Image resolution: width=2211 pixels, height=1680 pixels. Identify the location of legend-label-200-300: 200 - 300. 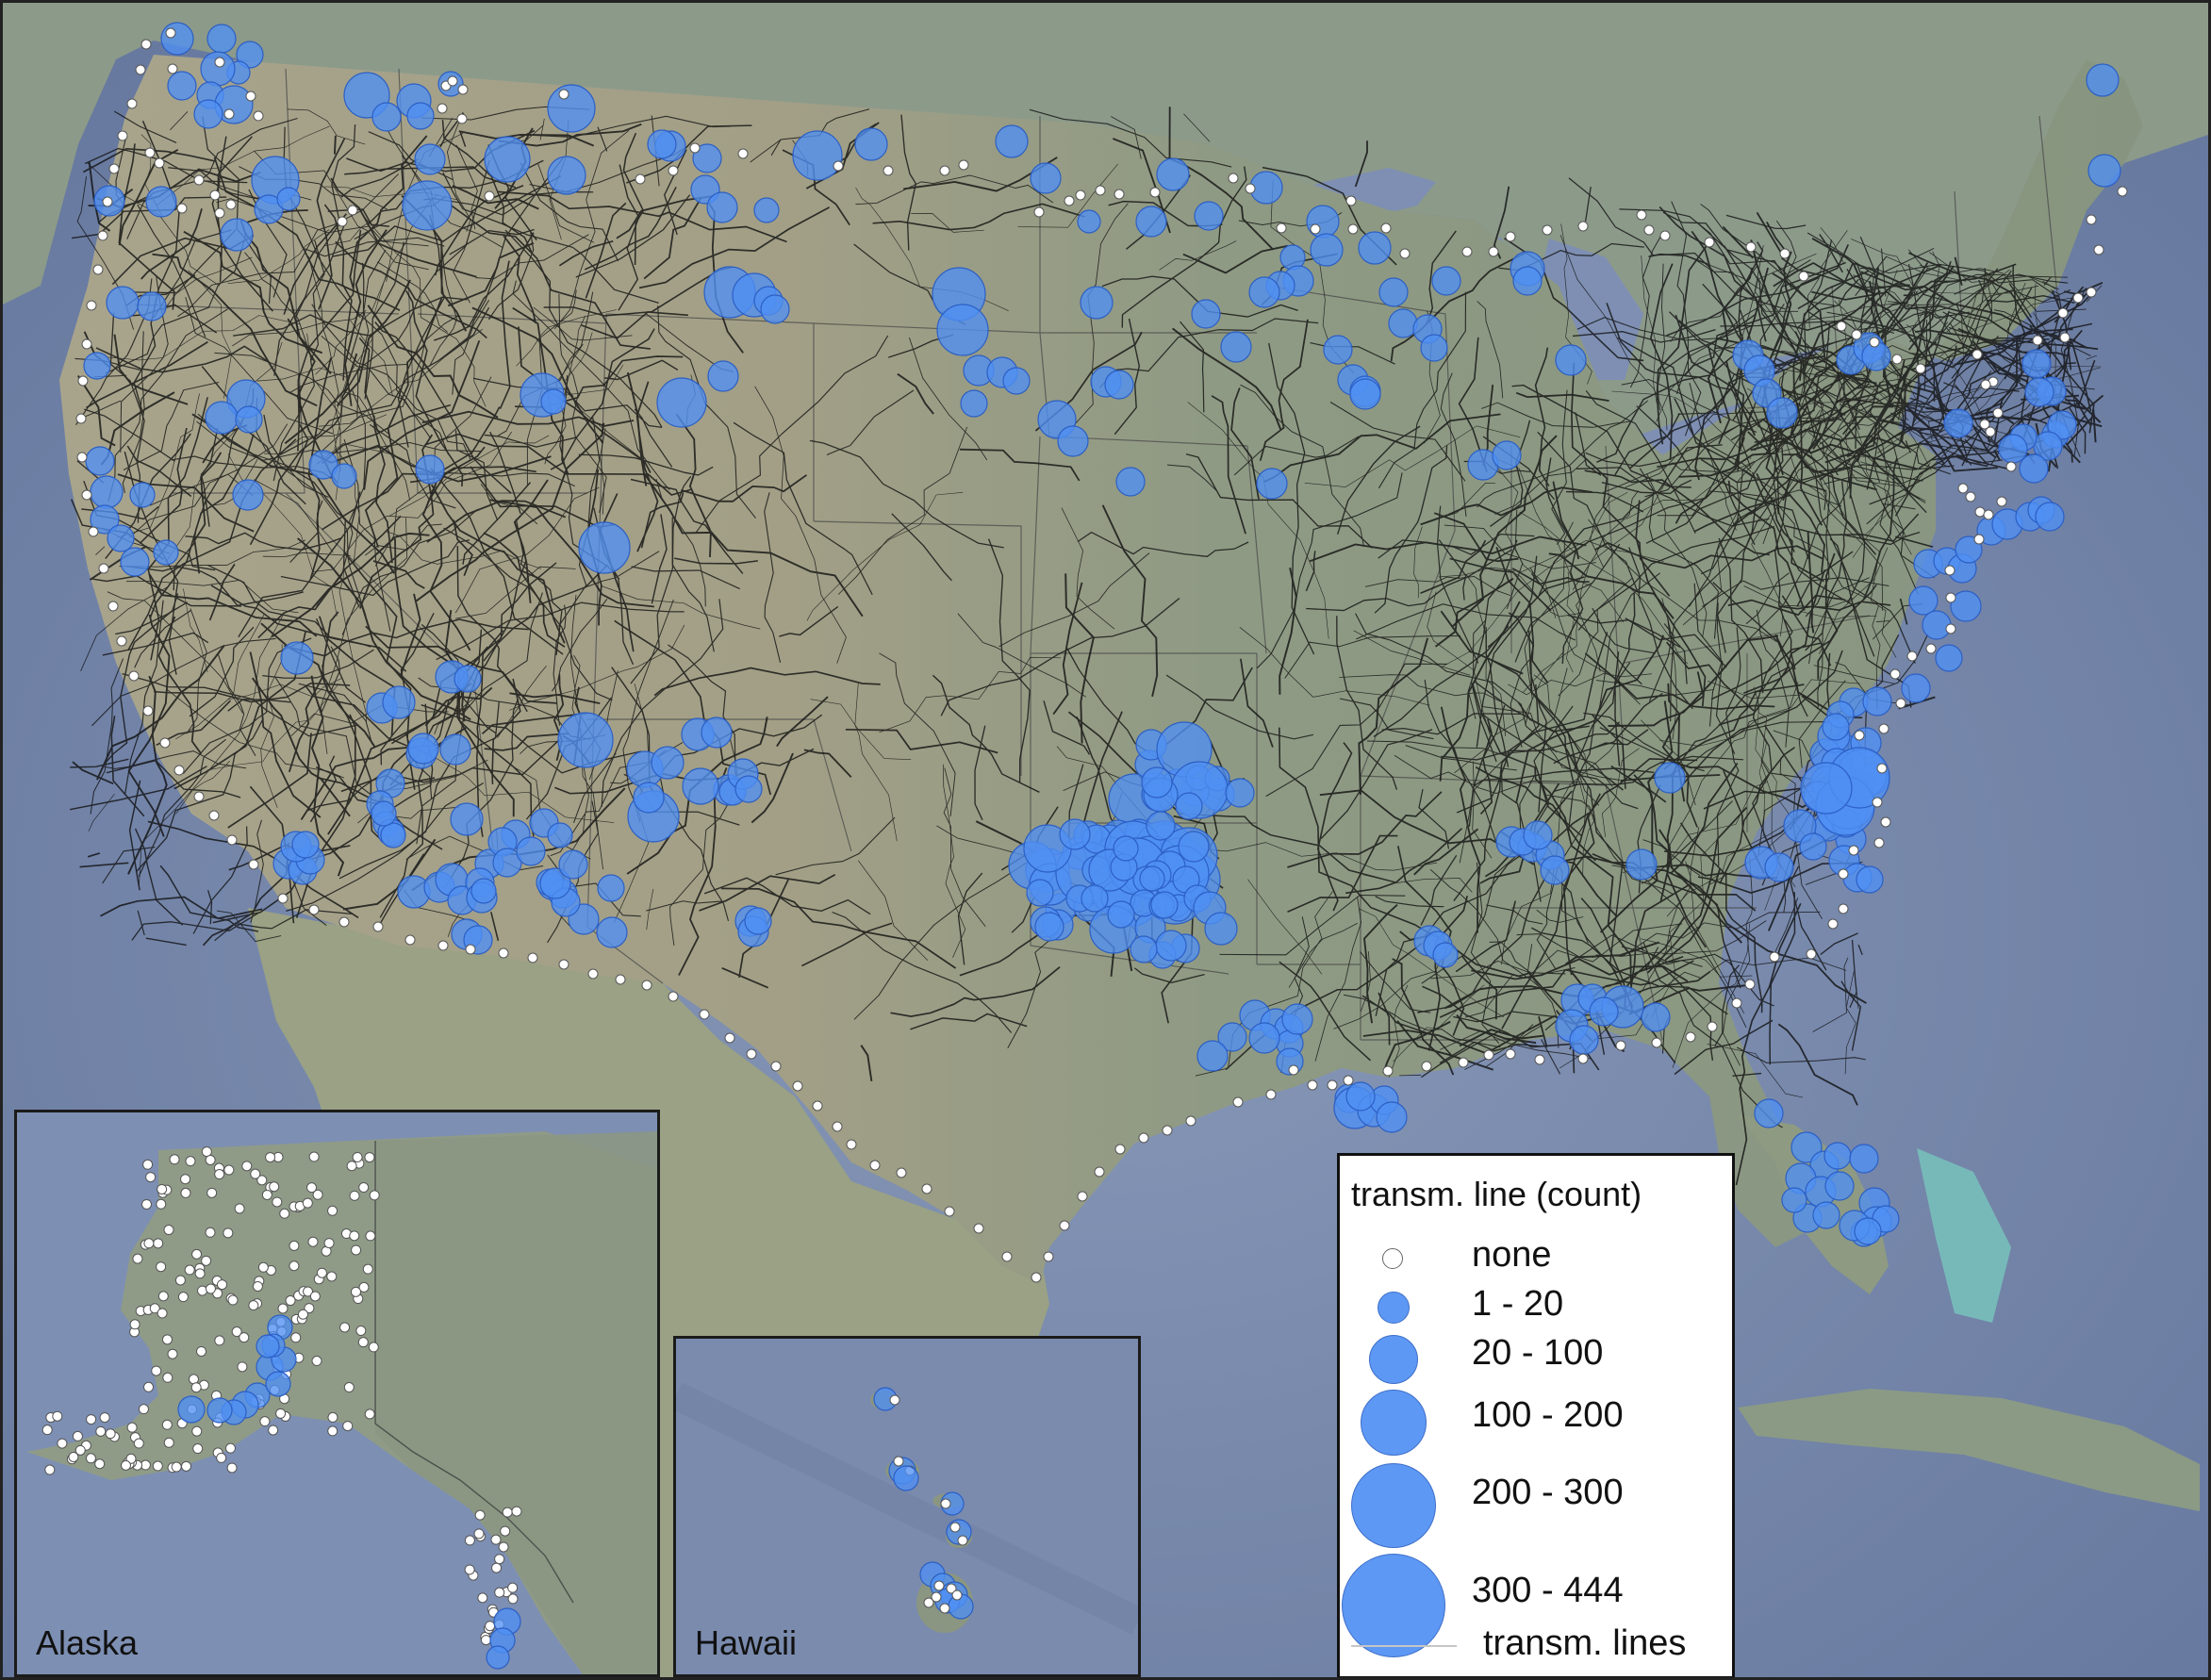
(1548, 1492).